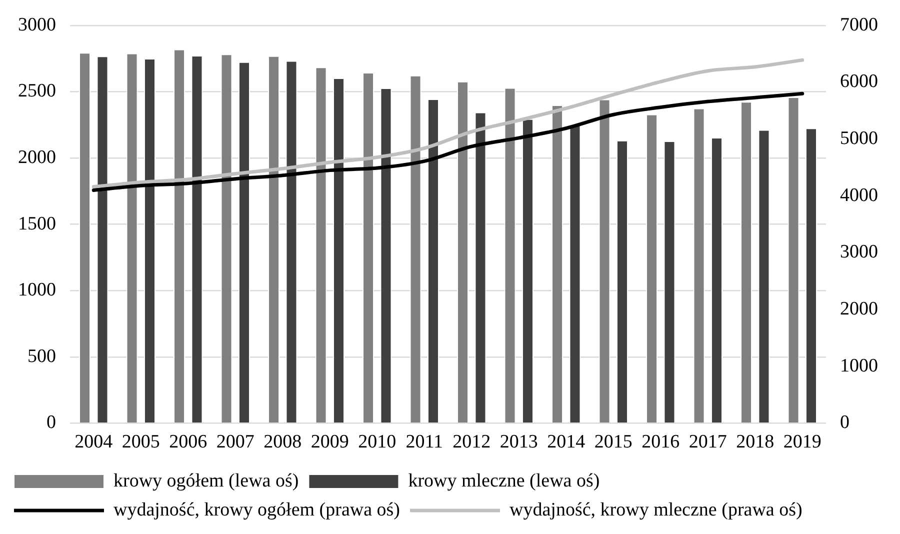 This screenshot has width=900, height=534. What do you see at coordinates (471, 442) in the screenshot?
I see `x-tick-label: 2012` at bounding box center [471, 442].